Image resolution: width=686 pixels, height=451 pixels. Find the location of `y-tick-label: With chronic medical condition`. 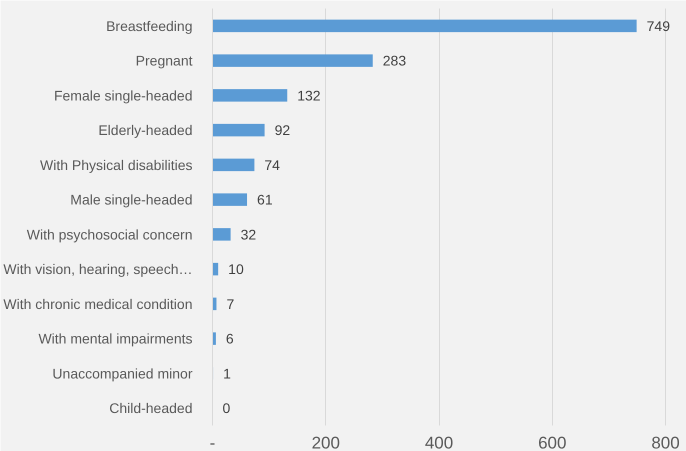

y-tick-label: With chronic medical condition is located at coordinates (98, 304).